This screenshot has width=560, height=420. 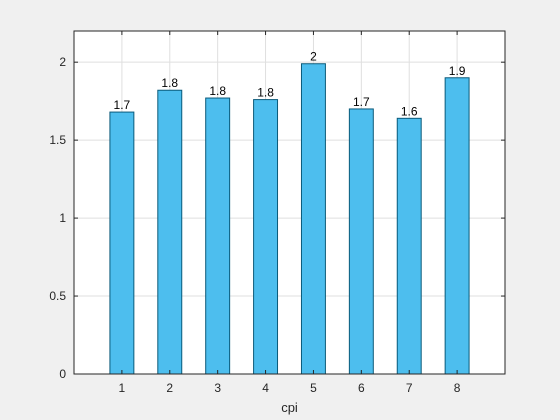 I want to click on x-tick-labels: 1 2 3 4 5 6 7 8, so click(x=290, y=388).